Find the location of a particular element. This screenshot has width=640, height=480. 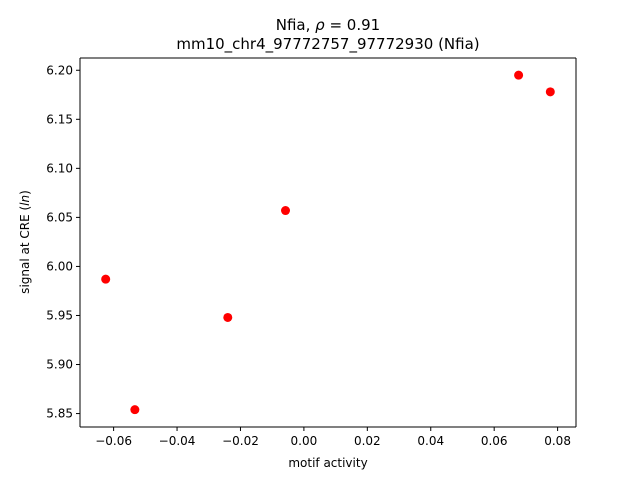

chart-title-line2: mm10_chr4_97772757_97772930 (Nfia) is located at coordinates (327, 44).